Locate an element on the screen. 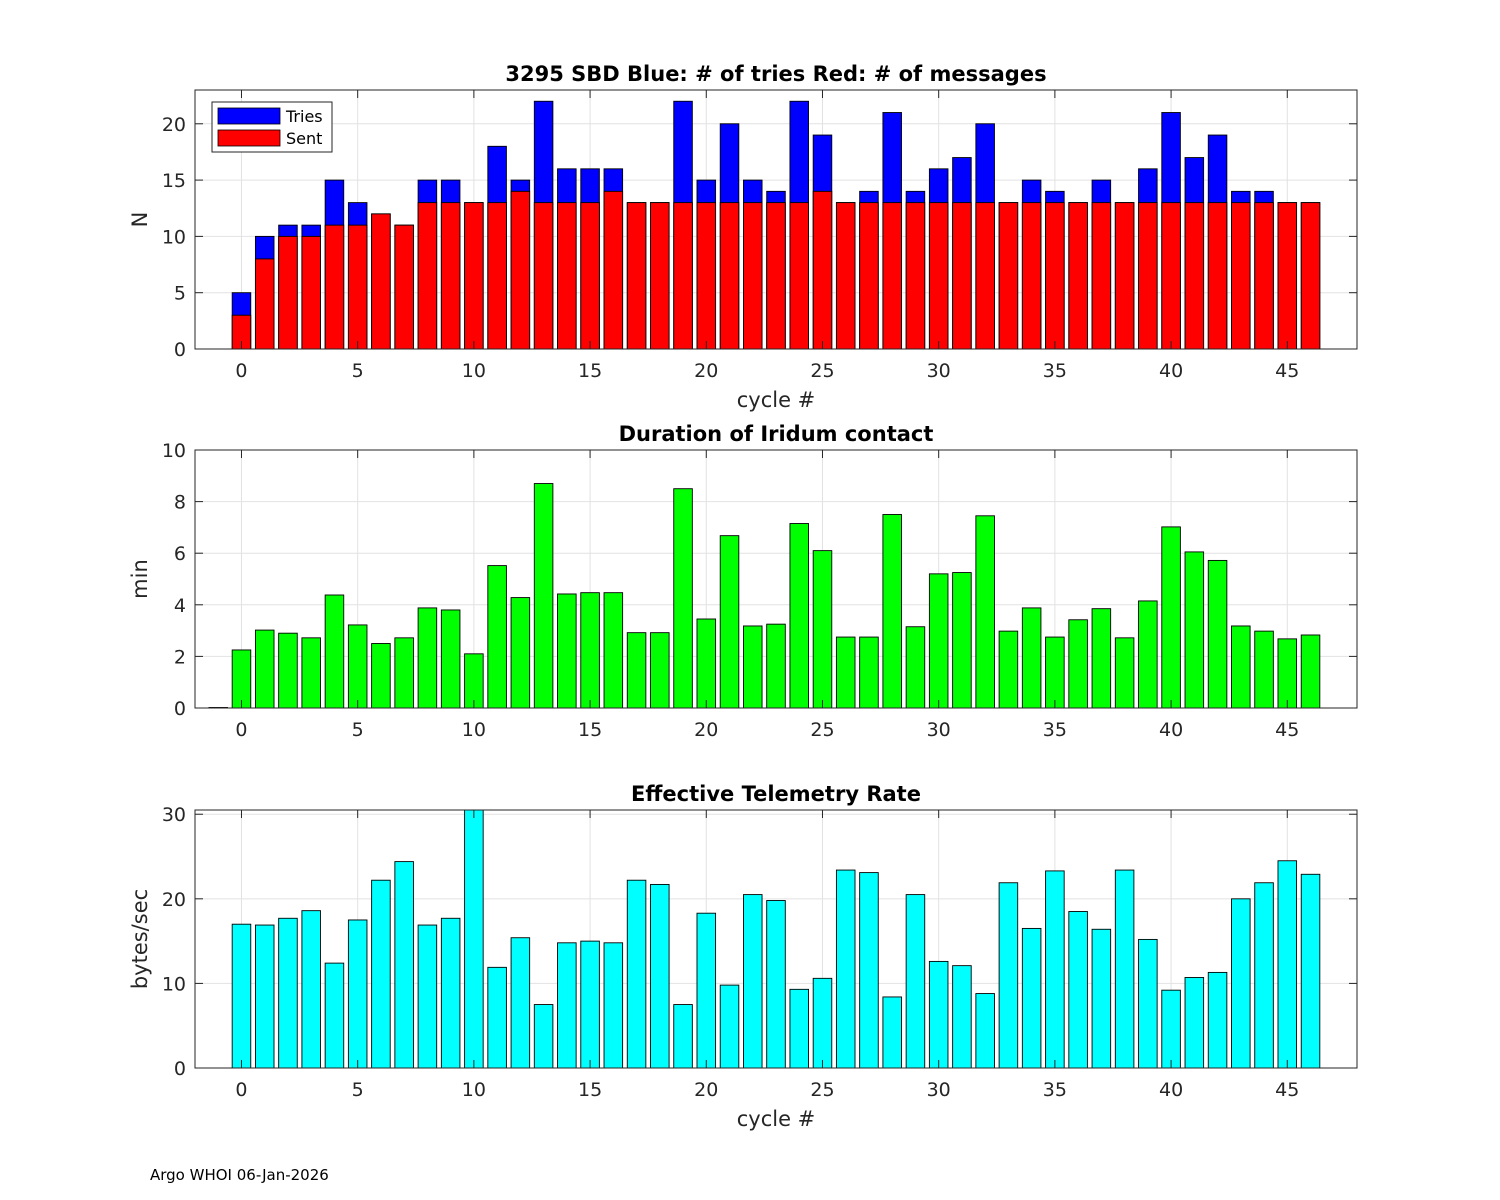  x-tick-label: 5 is located at coordinates (358, 730).